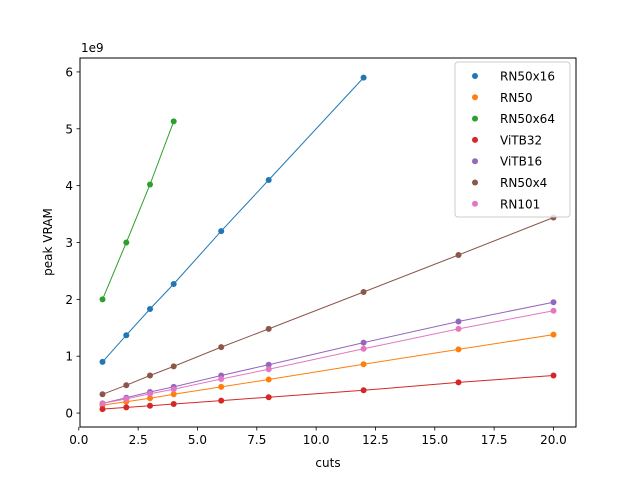 This screenshot has height=480, width=640. I want to click on series-line-rn50x64, so click(138, 210).